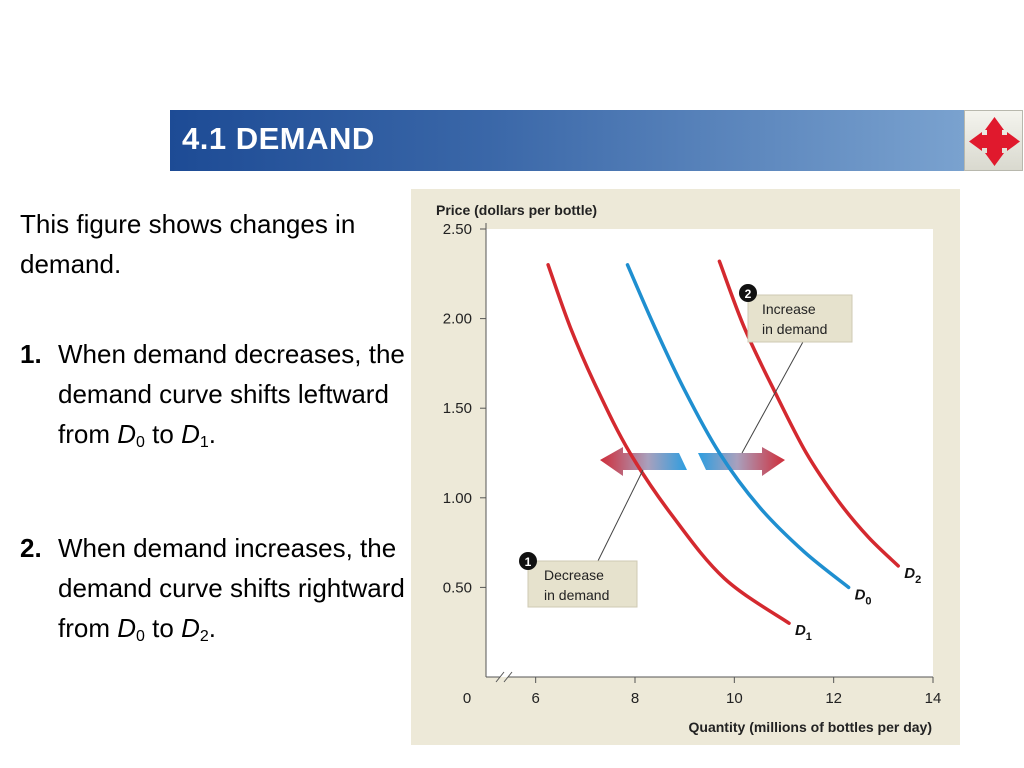 This screenshot has width=1024, height=768. What do you see at coordinates (127, 434) in the screenshot?
I see `point-1-from-symbol: D` at bounding box center [127, 434].